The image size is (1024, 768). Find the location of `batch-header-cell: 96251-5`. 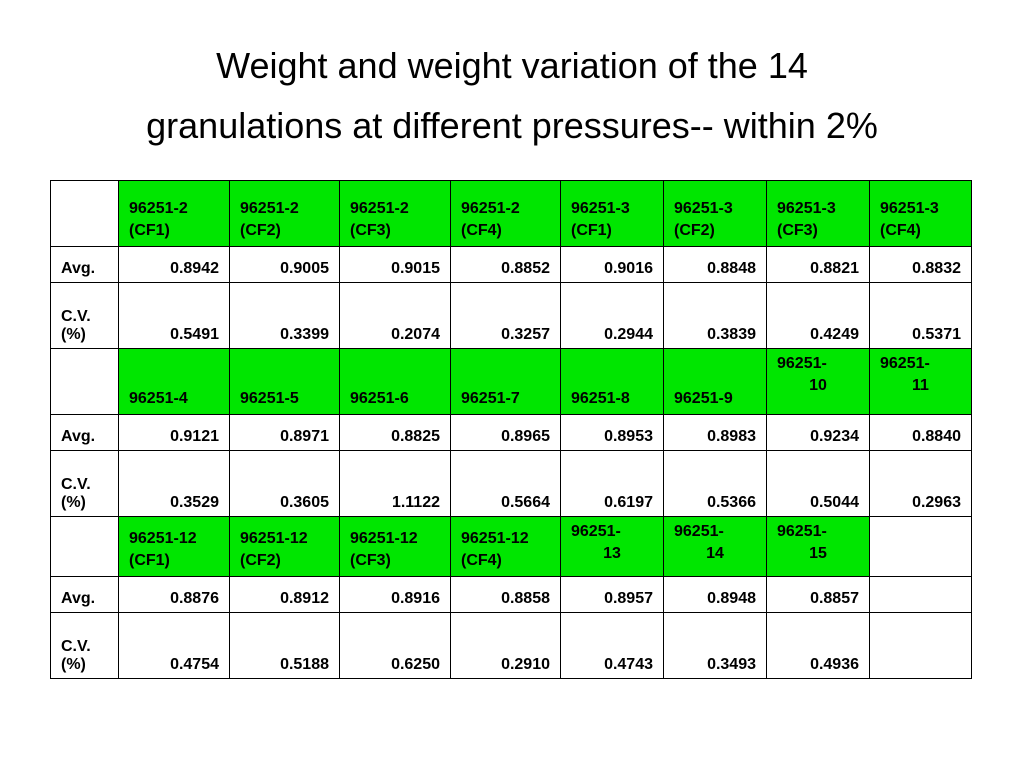

batch-header-cell: 96251-5 is located at coordinates (284, 381).